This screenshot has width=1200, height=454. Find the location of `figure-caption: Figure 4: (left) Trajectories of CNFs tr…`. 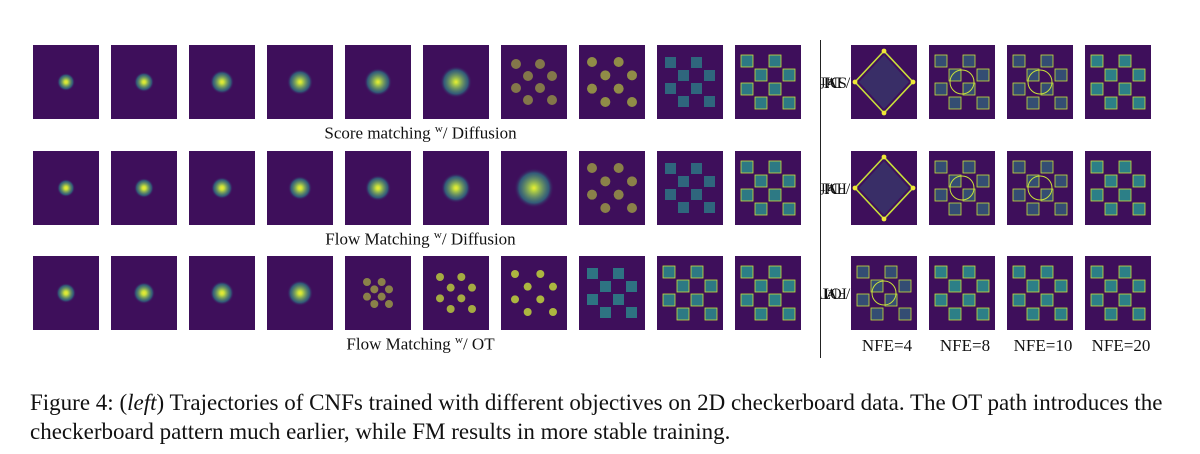

figure-caption: Figure 4: (left) Trajectories of CNFs tr… is located at coordinates (596, 417).